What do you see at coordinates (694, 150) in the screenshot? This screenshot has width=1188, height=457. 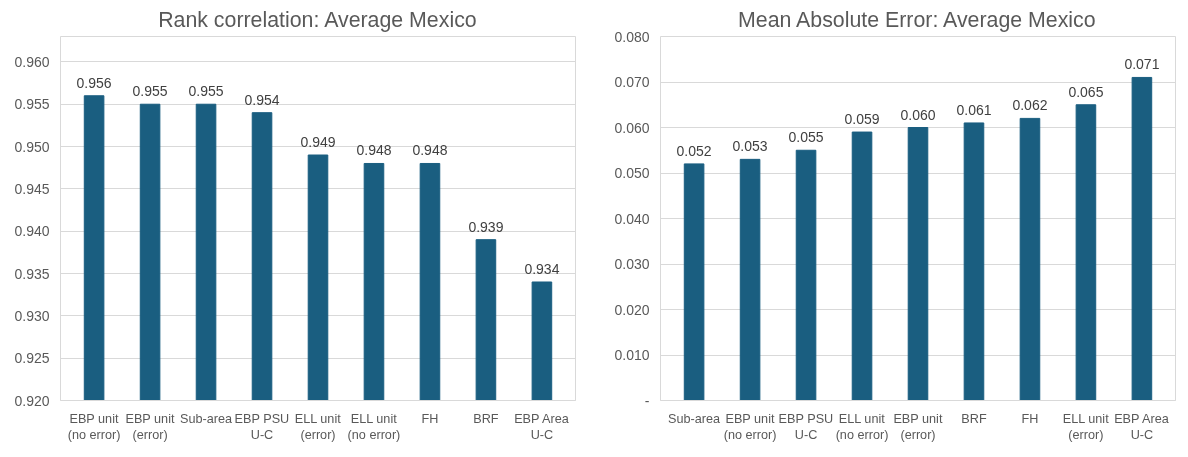 I see `data-label: 0.052` at bounding box center [694, 150].